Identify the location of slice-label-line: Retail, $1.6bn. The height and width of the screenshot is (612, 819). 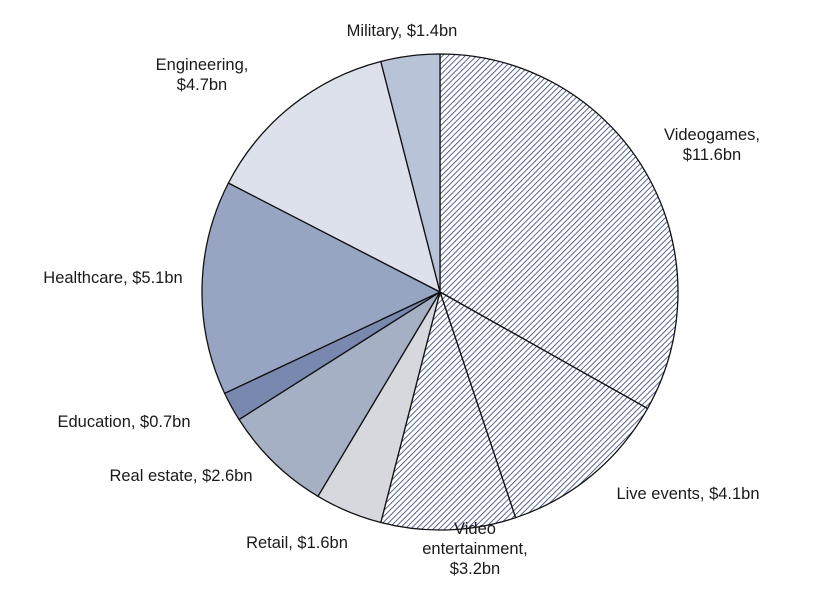
(297, 543).